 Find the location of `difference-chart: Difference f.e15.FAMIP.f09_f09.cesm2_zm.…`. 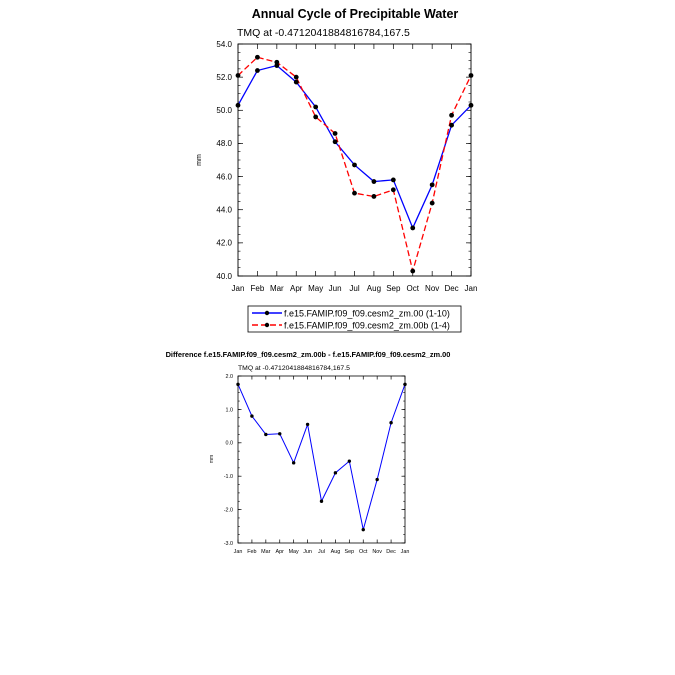

difference-chart: Difference f.e15.FAMIP.f09_f09.cesm2_zm.… is located at coordinates (308, 452).